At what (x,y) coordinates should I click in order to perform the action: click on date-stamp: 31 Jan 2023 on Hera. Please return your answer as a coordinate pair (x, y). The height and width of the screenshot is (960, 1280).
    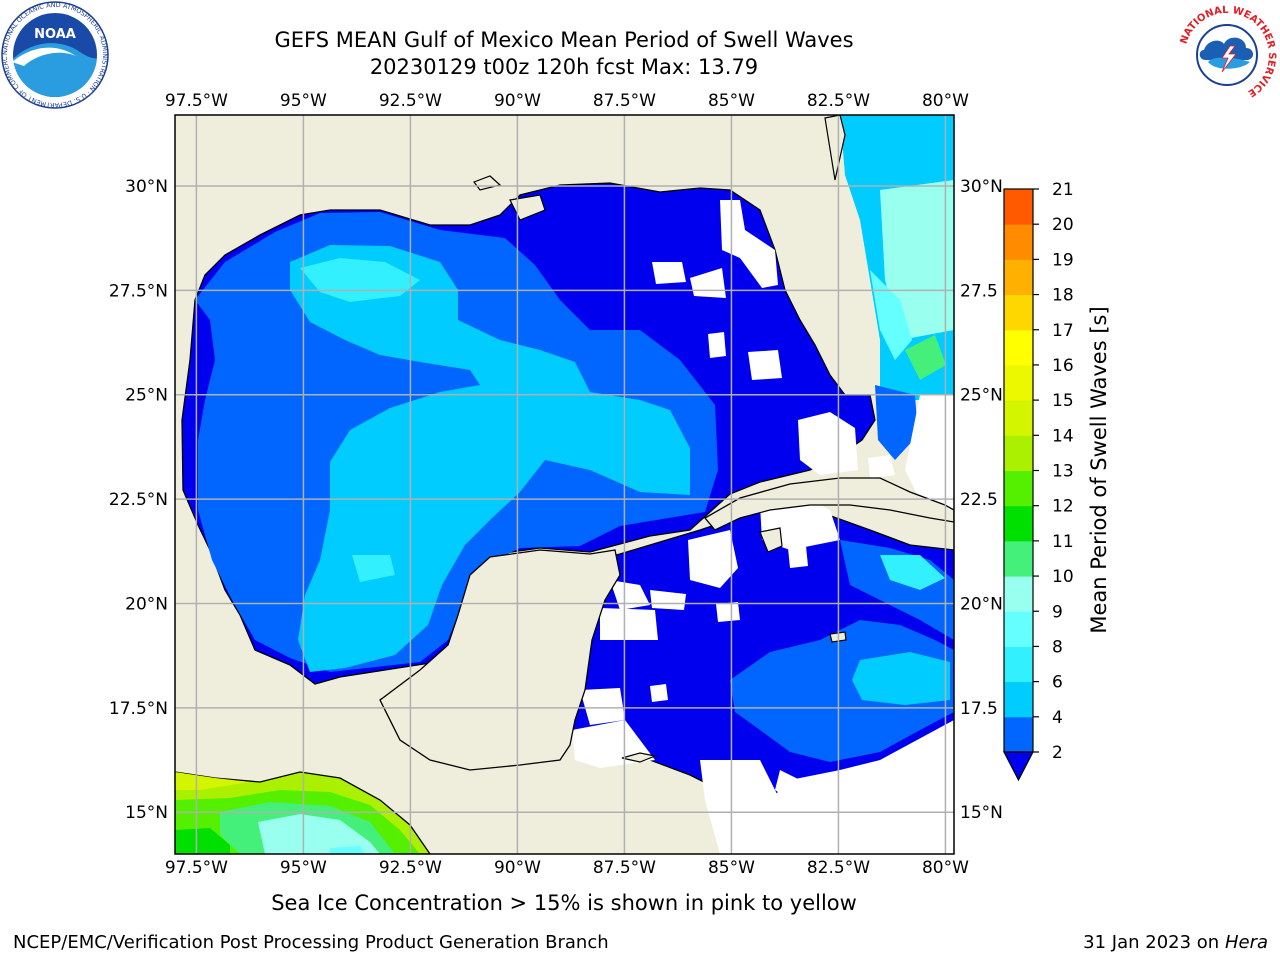
    Looking at the image, I should click on (1175, 942).